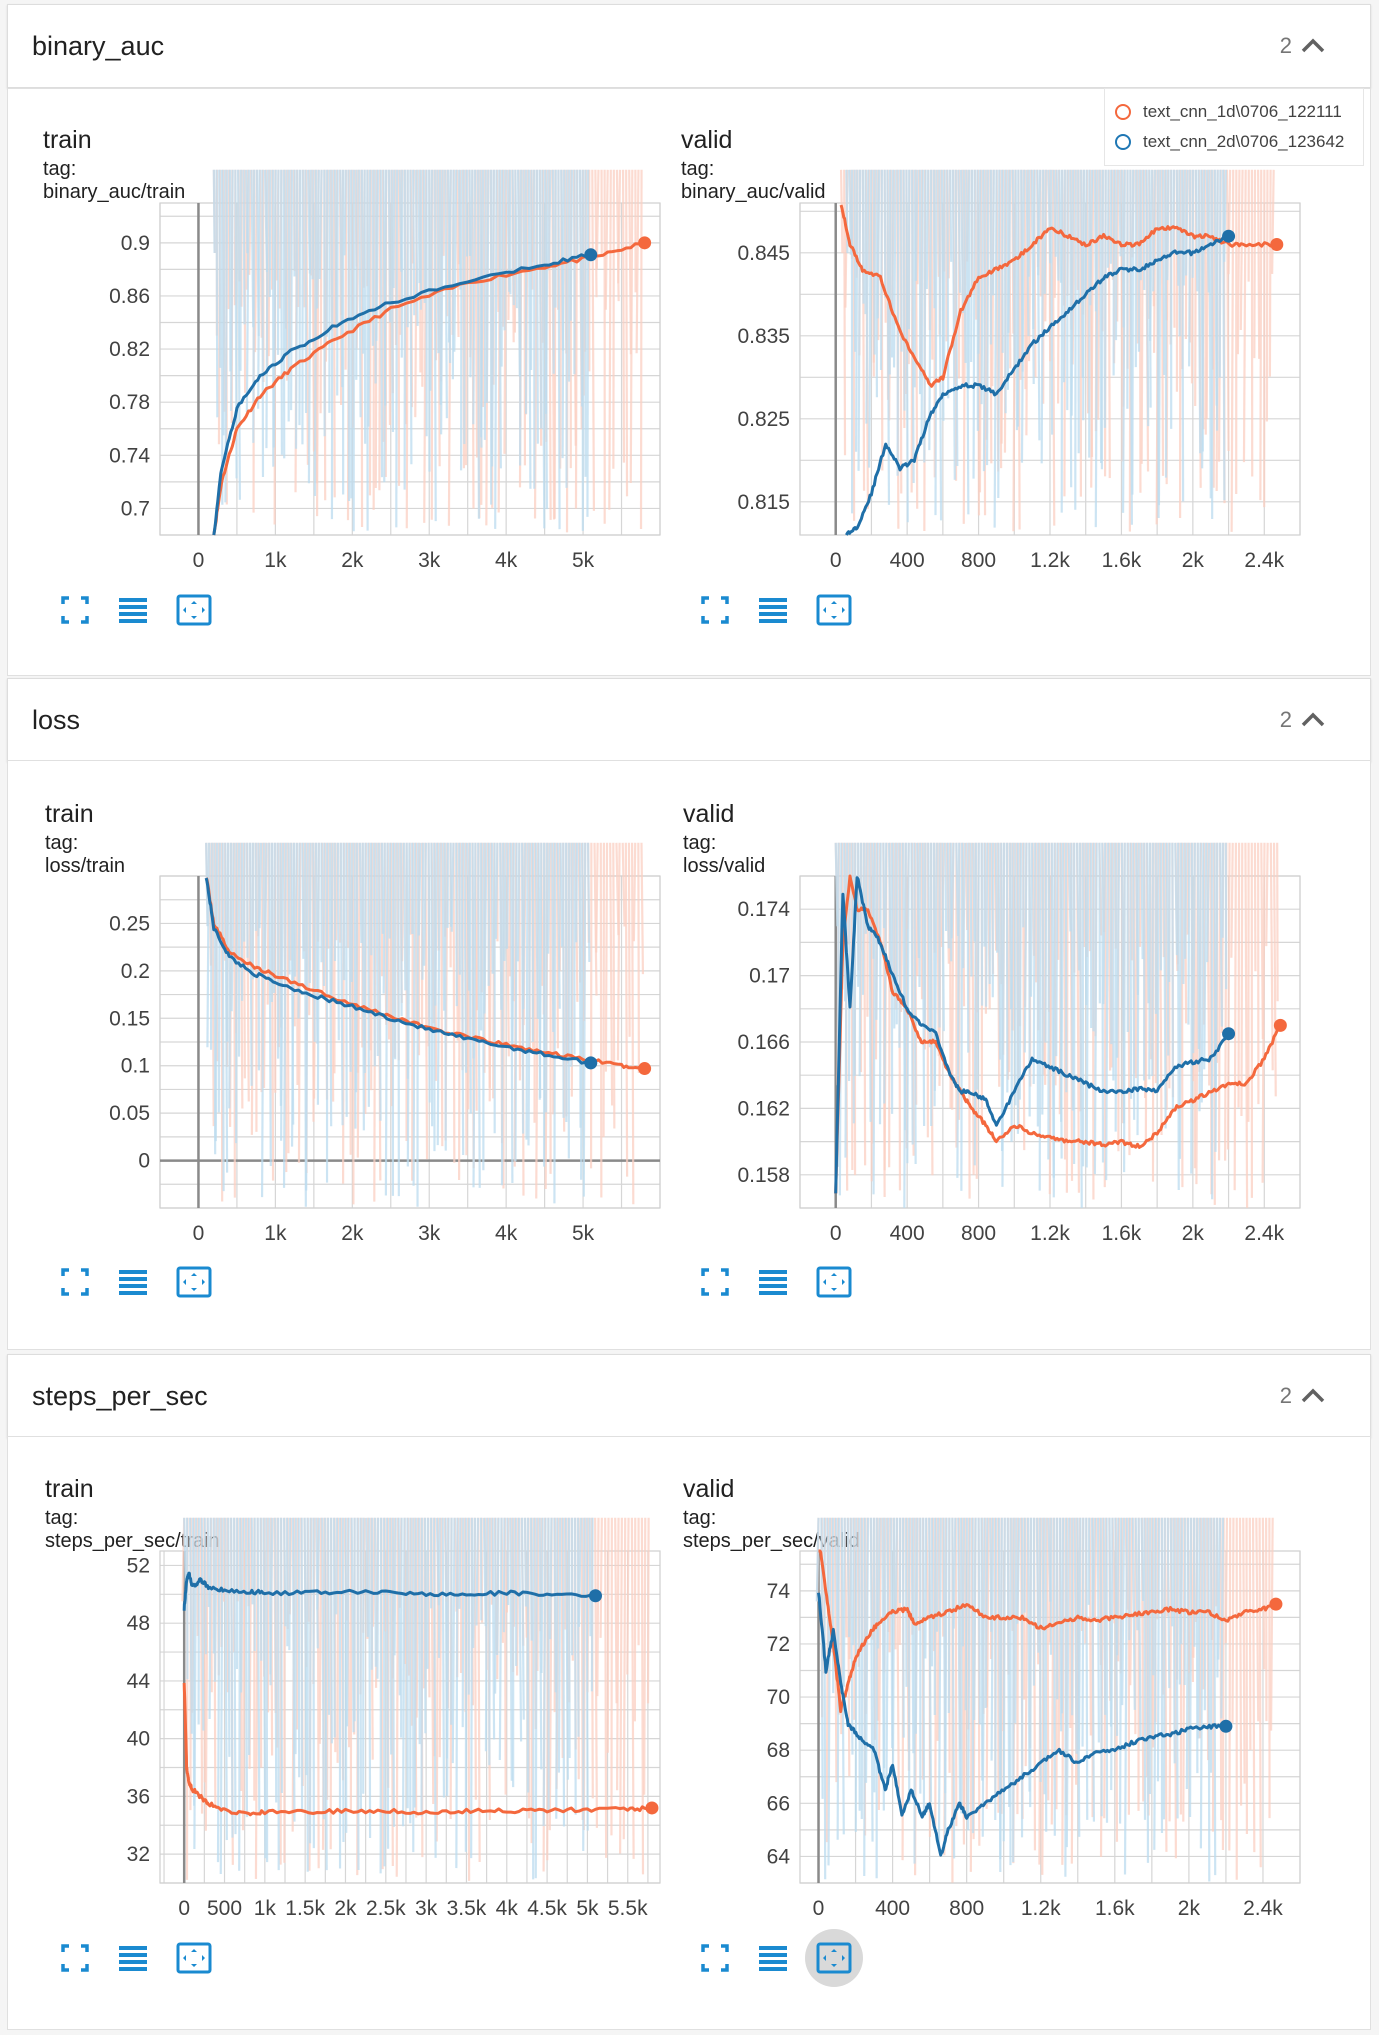 This screenshot has height=2035, width=1379. What do you see at coordinates (689, 46) in the screenshot?
I see `section-header-binary-auc: binary_auc 2` at bounding box center [689, 46].